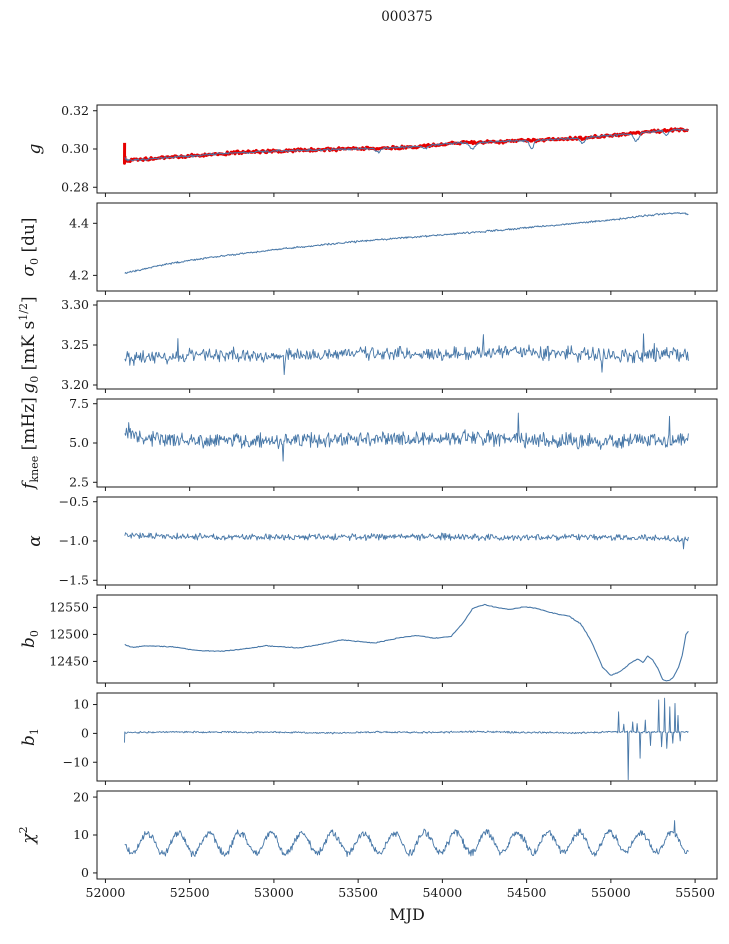 Image resolution: width=729 pixels, height=944 pixels. I want to click on y-axis-label-b0: b0, so click(30, 639).